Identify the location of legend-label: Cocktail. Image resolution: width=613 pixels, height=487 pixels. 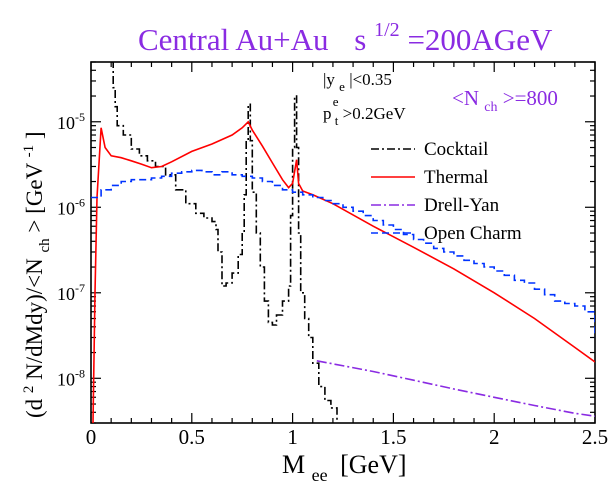
(456, 149).